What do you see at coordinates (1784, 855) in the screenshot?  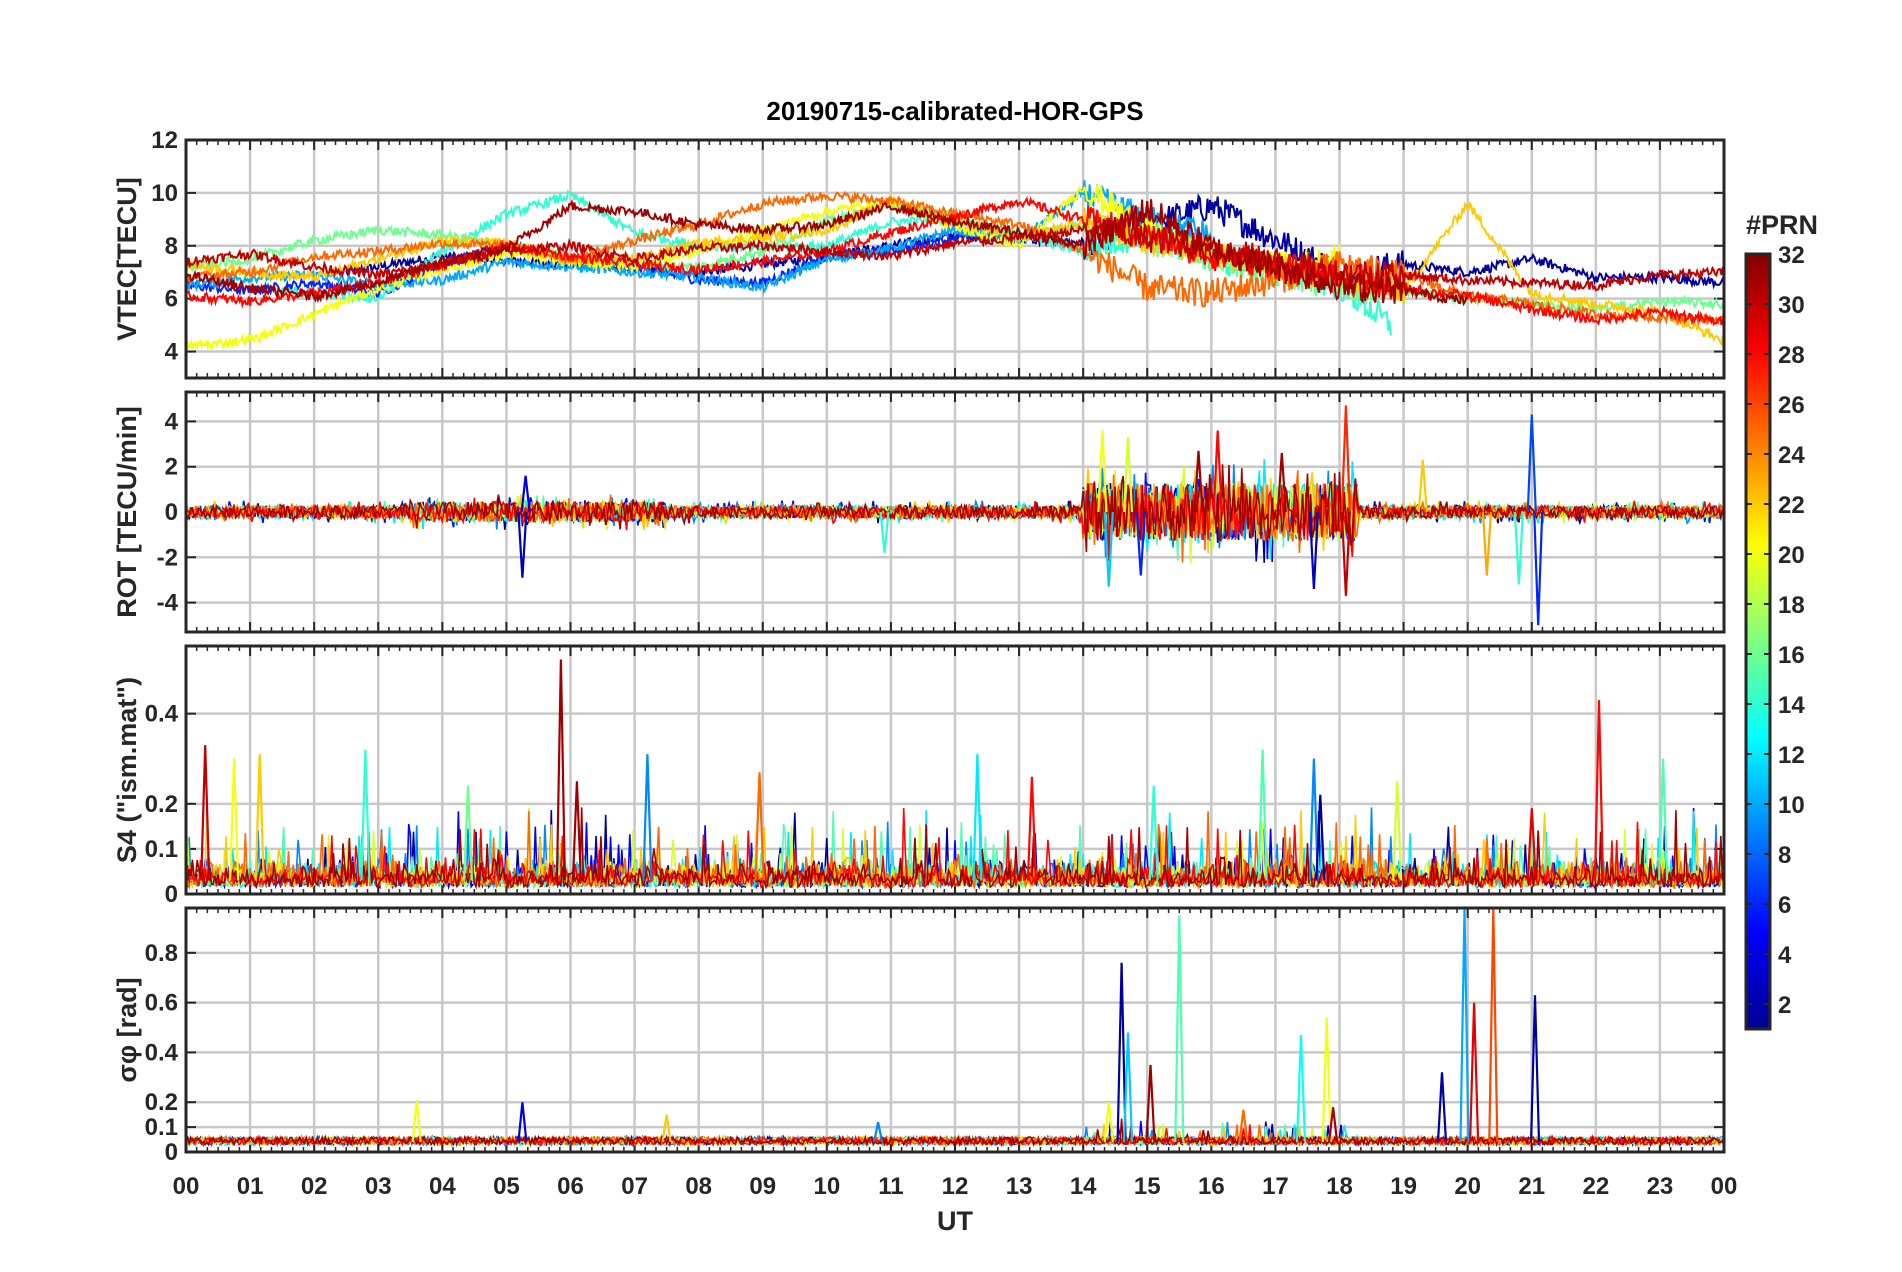 I see `colorbar-tick-label: 8` at bounding box center [1784, 855].